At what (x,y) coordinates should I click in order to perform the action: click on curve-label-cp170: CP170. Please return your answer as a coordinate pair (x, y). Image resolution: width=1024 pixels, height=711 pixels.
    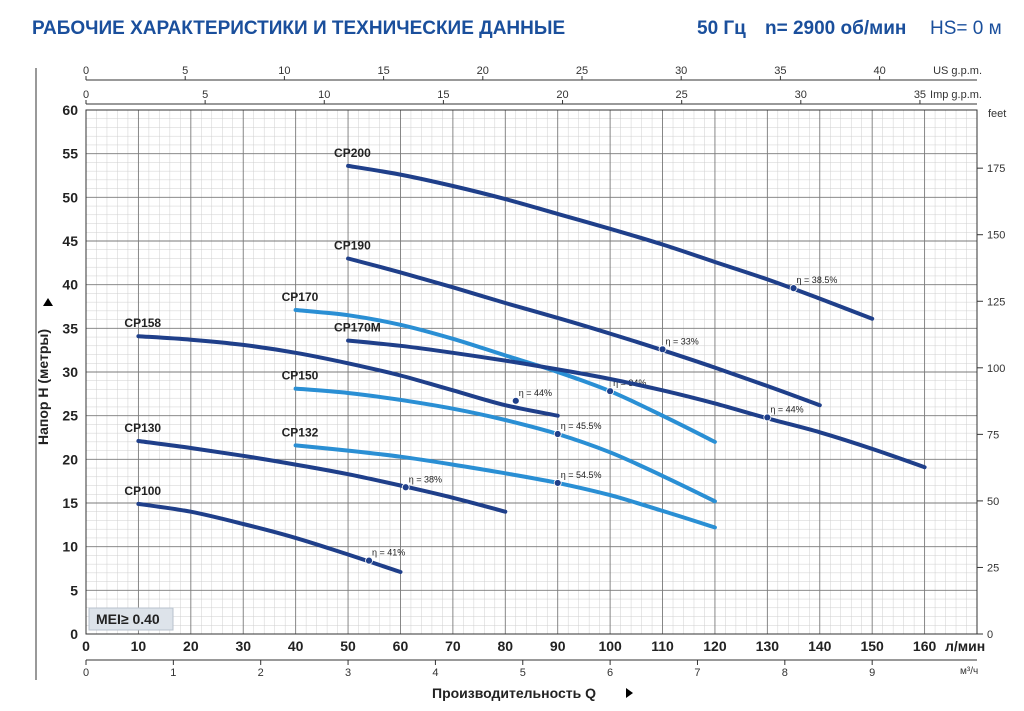
    Looking at the image, I should click on (300, 297).